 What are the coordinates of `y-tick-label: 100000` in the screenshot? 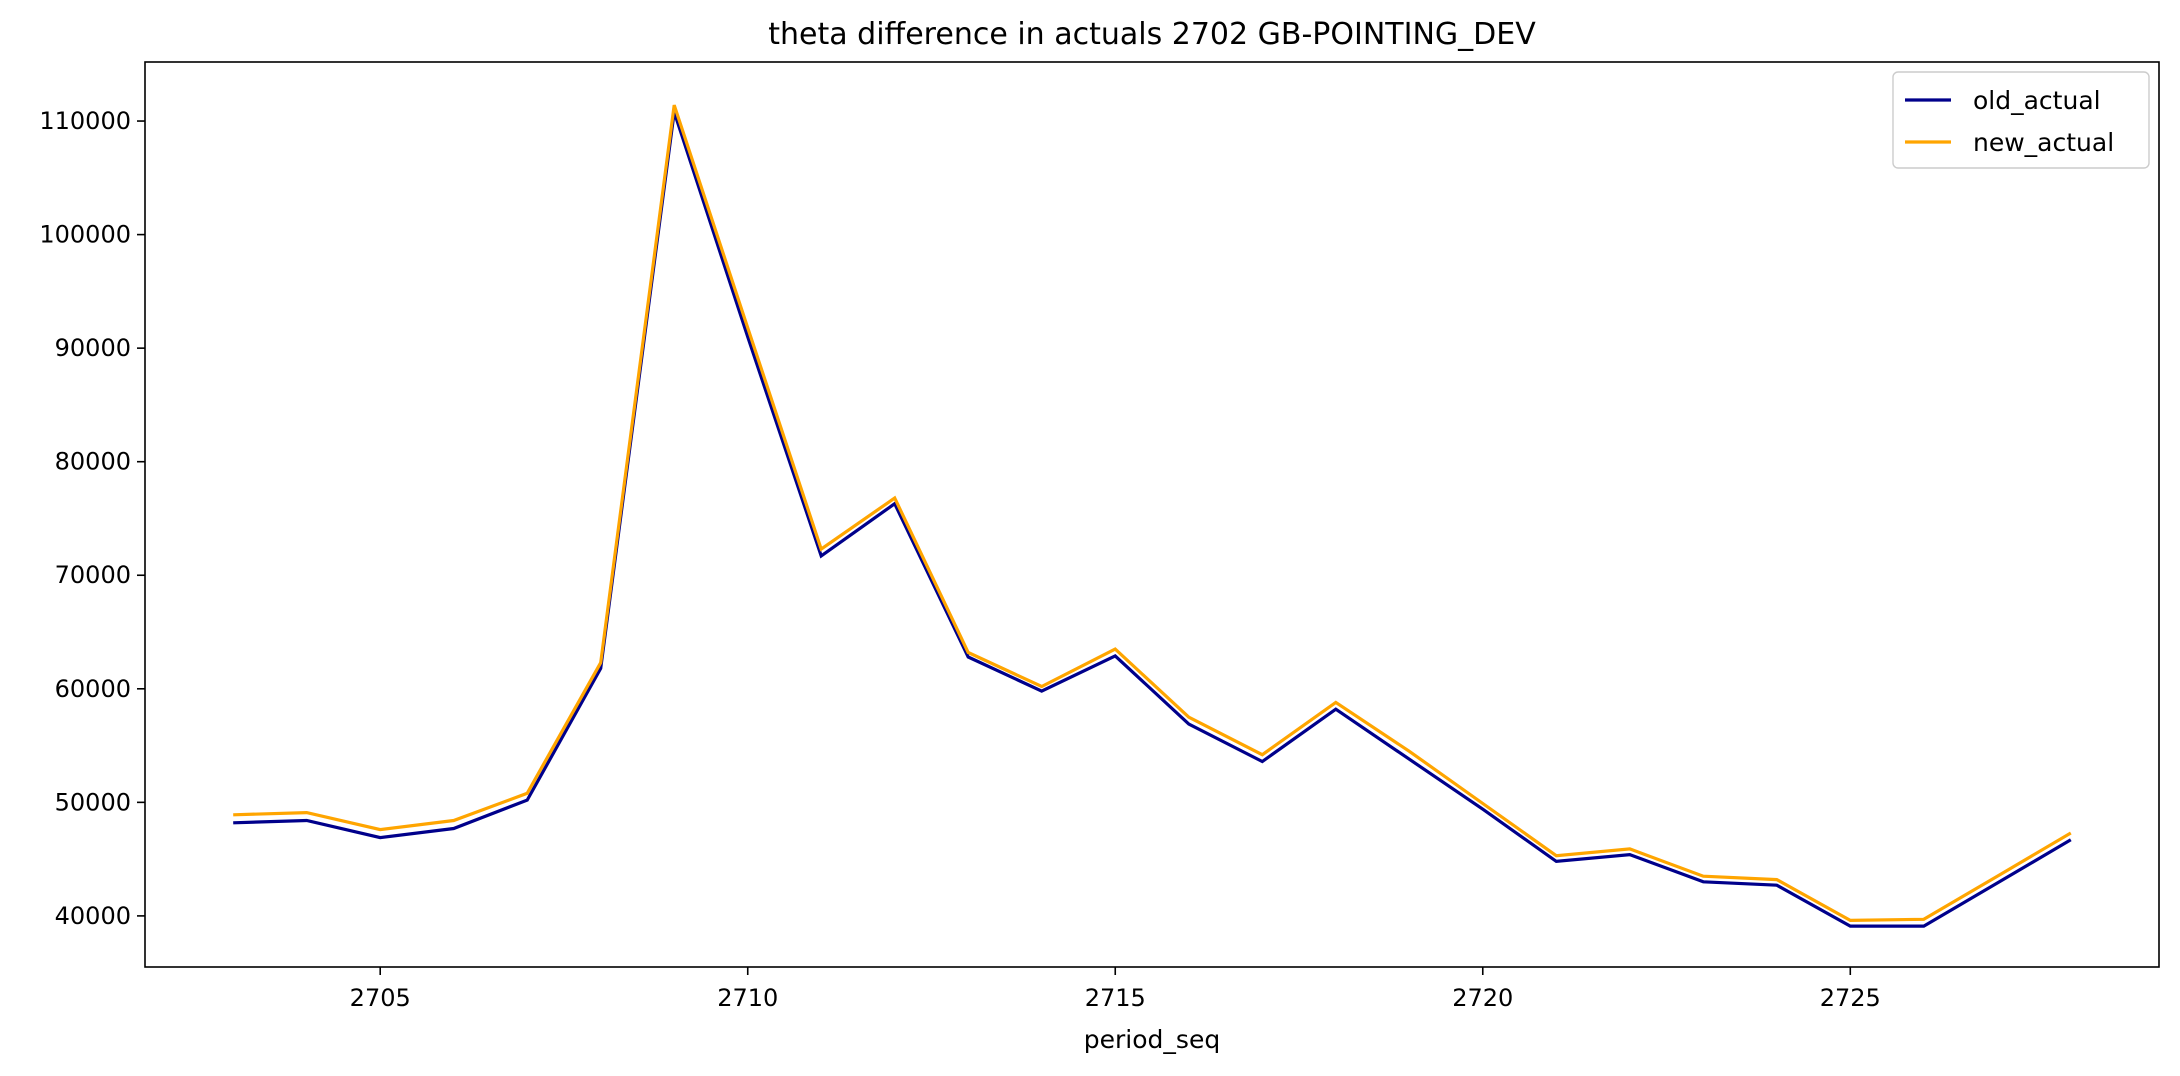 It's located at (85, 235).